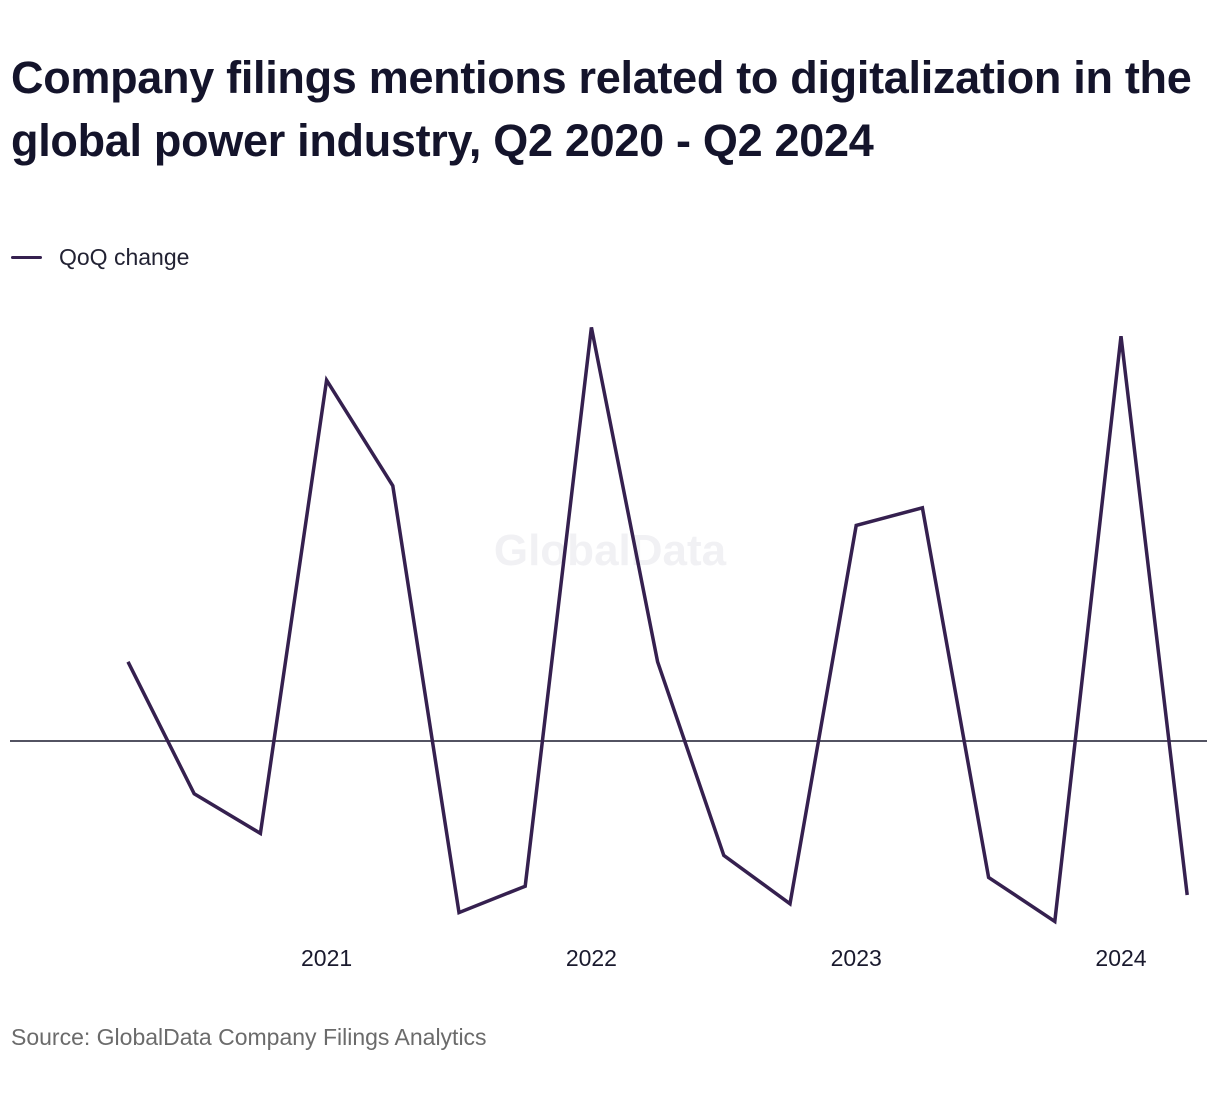  I want to click on x-tick-label-2021: 2021, so click(326, 958).